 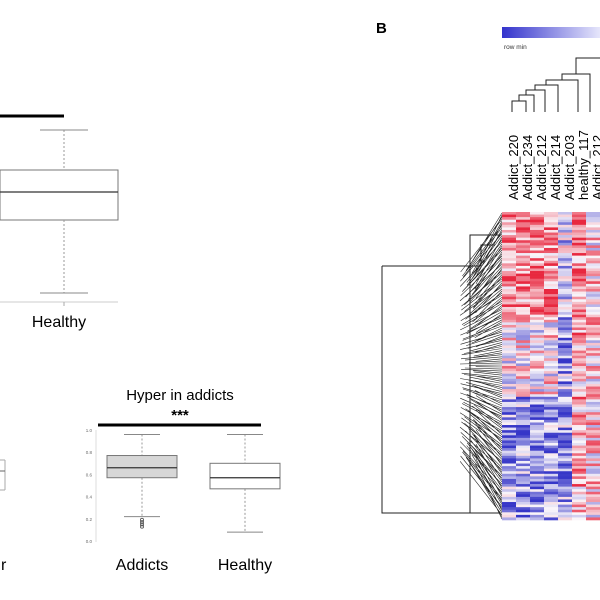 I want to click on heatmap, so click(x=551, y=366).